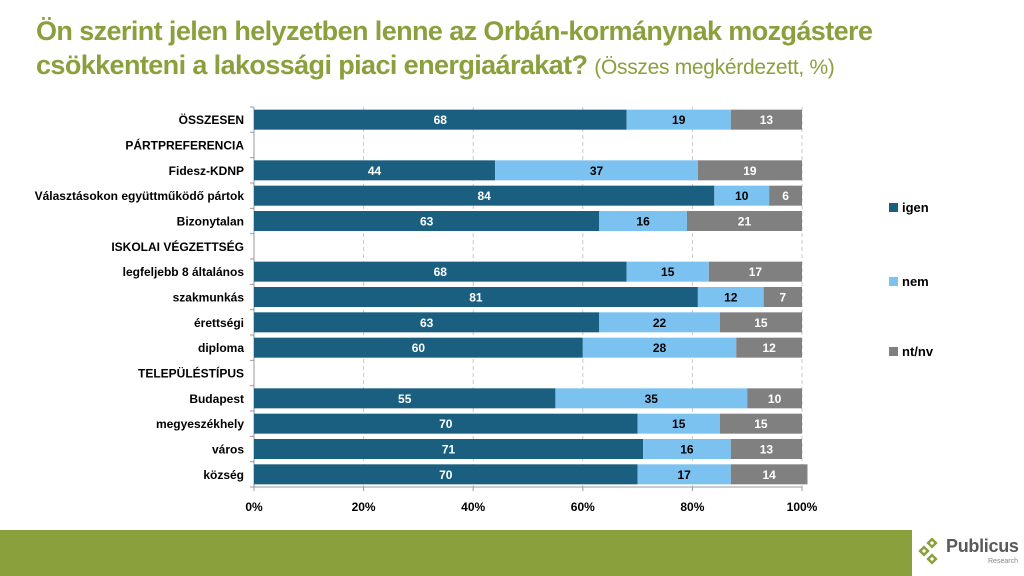 The height and width of the screenshot is (576, 1024). I want to click on data-label: 68, so click(441, 272).